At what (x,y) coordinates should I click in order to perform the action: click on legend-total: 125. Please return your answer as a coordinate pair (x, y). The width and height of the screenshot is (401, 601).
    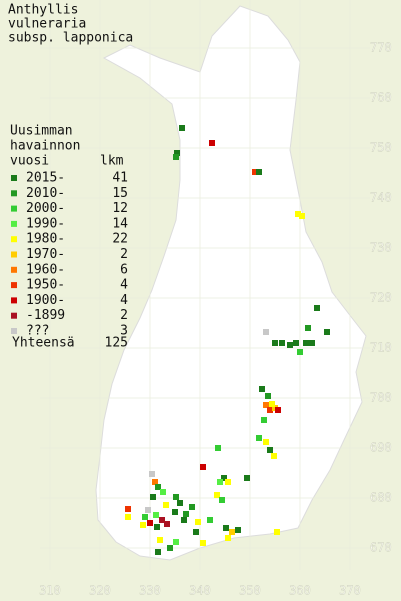
    Looking at the image, I should click on (116, 343).